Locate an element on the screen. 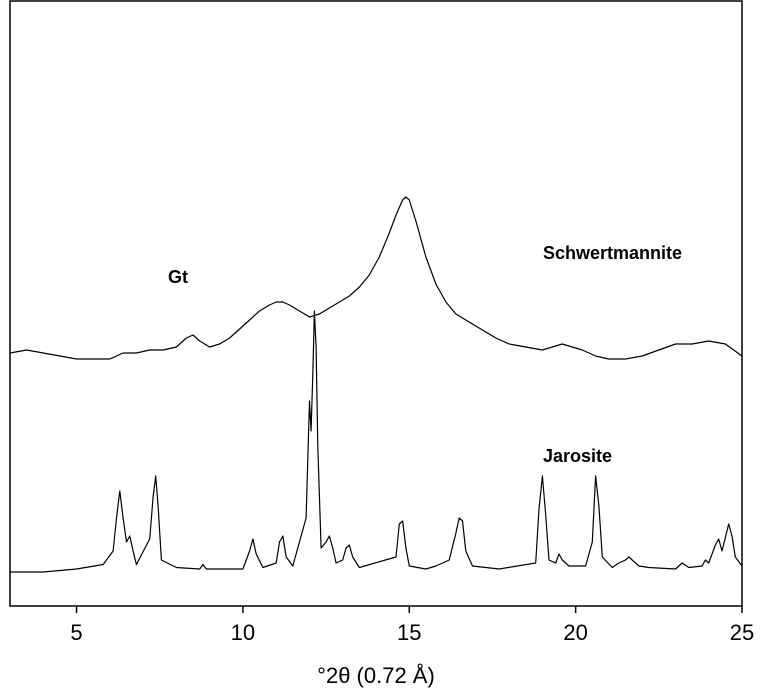 The width and height of the screenshot is (762, 691). x-tick-label: 10 is located at coordinates (243, 632).